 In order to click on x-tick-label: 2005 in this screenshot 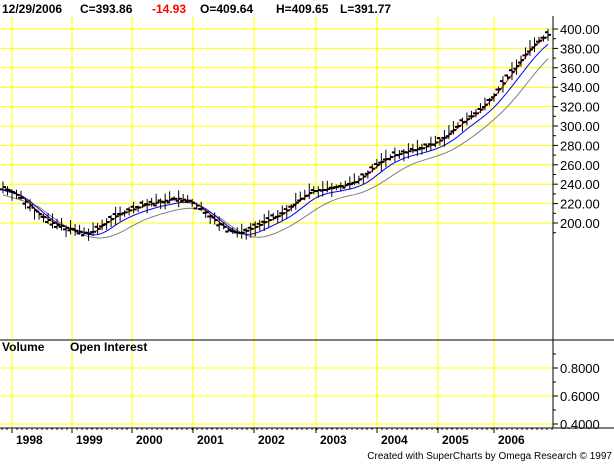, I will do `click(455, 440)`.